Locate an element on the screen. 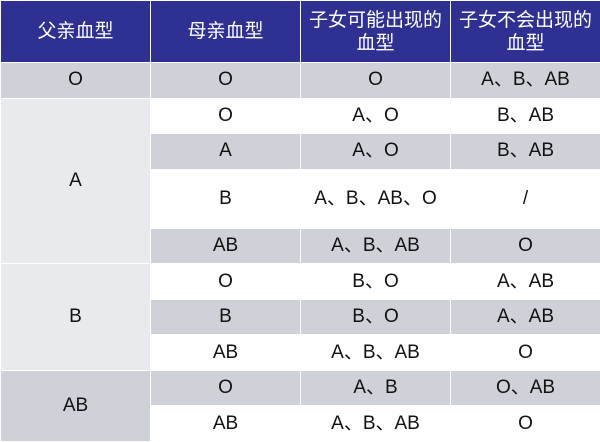 The width and height of the screenshot is (600, 442). header-row: 父亲血型 母亲血型 子女可能出现的血型 子女不会出现的血型 is located at coordinates (300, 31).